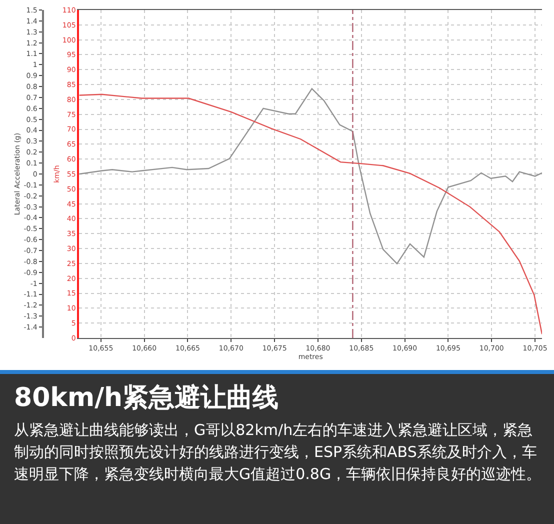 The width and height of the screenshot is (554, 524). Describe the element at coordinates (147, 398) in the screenshot. I see `text: 80km/h紧急避让曲线` at that location.